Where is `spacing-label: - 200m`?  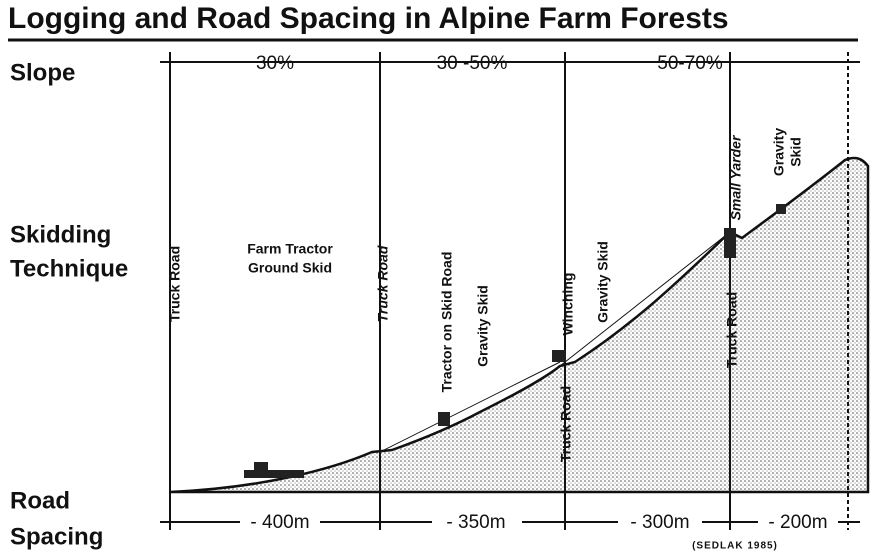 spacing-label: - 200m is located at coordinates (797, 522).